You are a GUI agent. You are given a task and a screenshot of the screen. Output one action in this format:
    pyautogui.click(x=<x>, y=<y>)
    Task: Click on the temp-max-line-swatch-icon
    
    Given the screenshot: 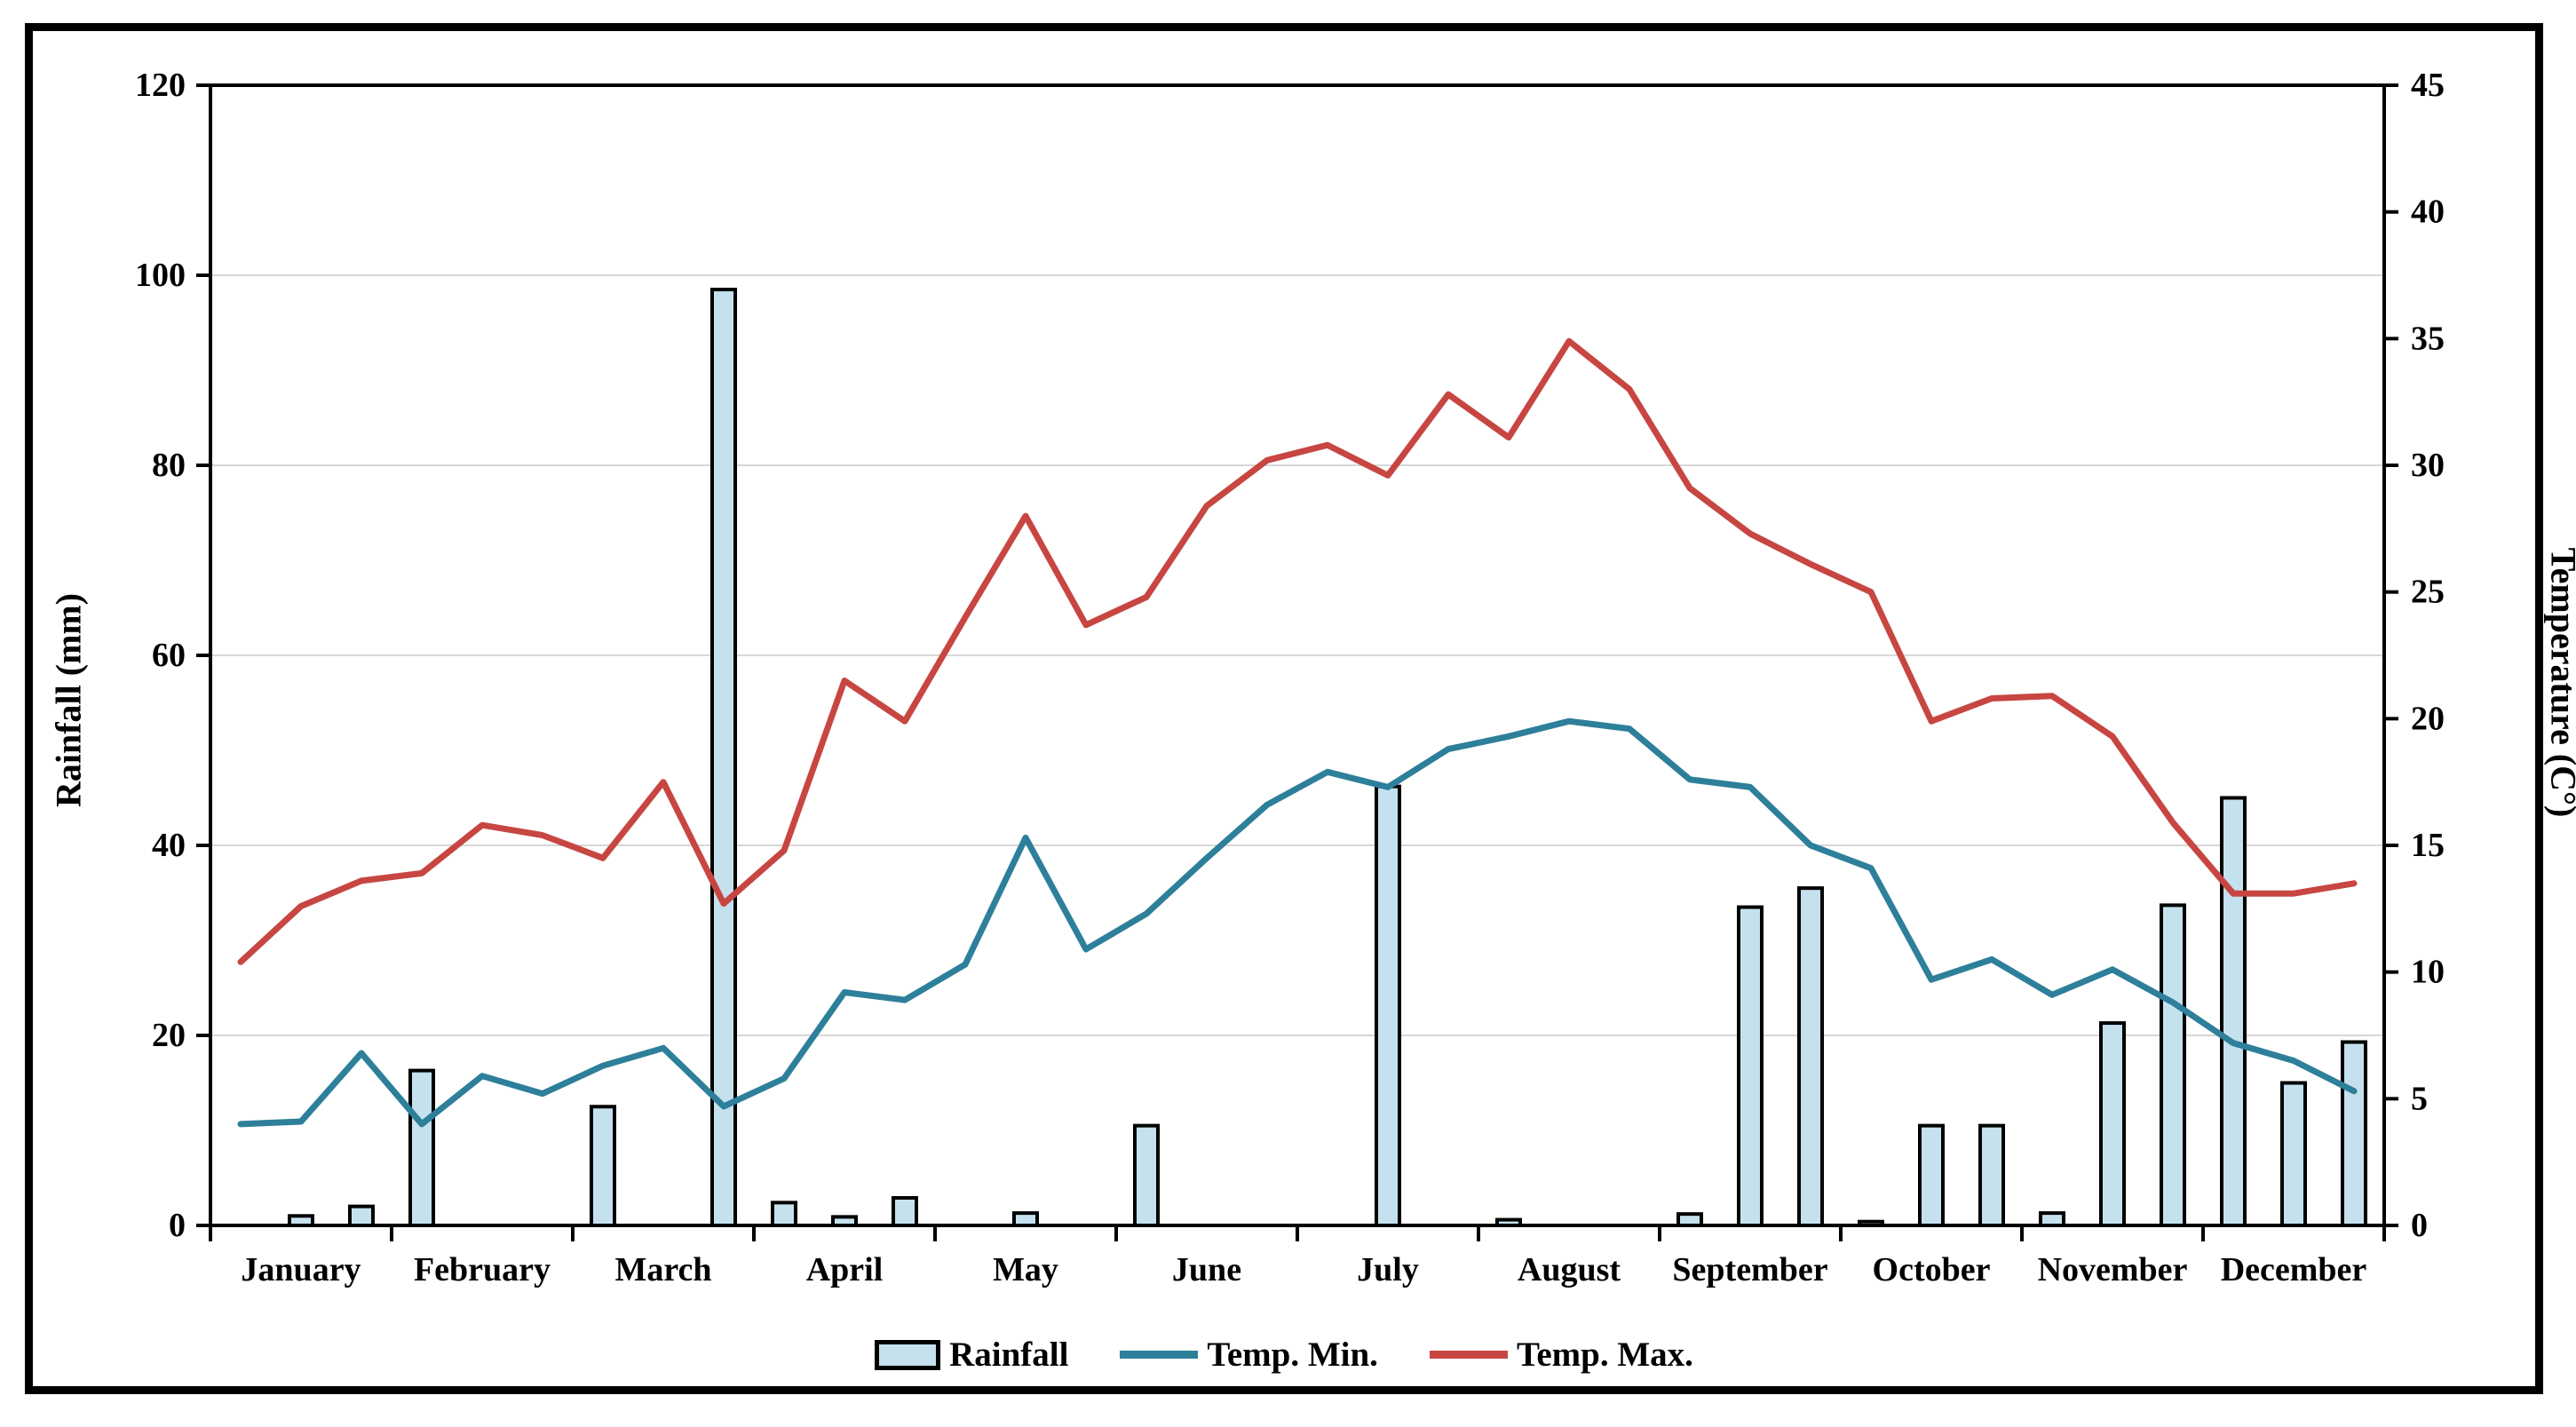 What is the action you would take?
    pyautogui.click(x=1469, y=1355)
    